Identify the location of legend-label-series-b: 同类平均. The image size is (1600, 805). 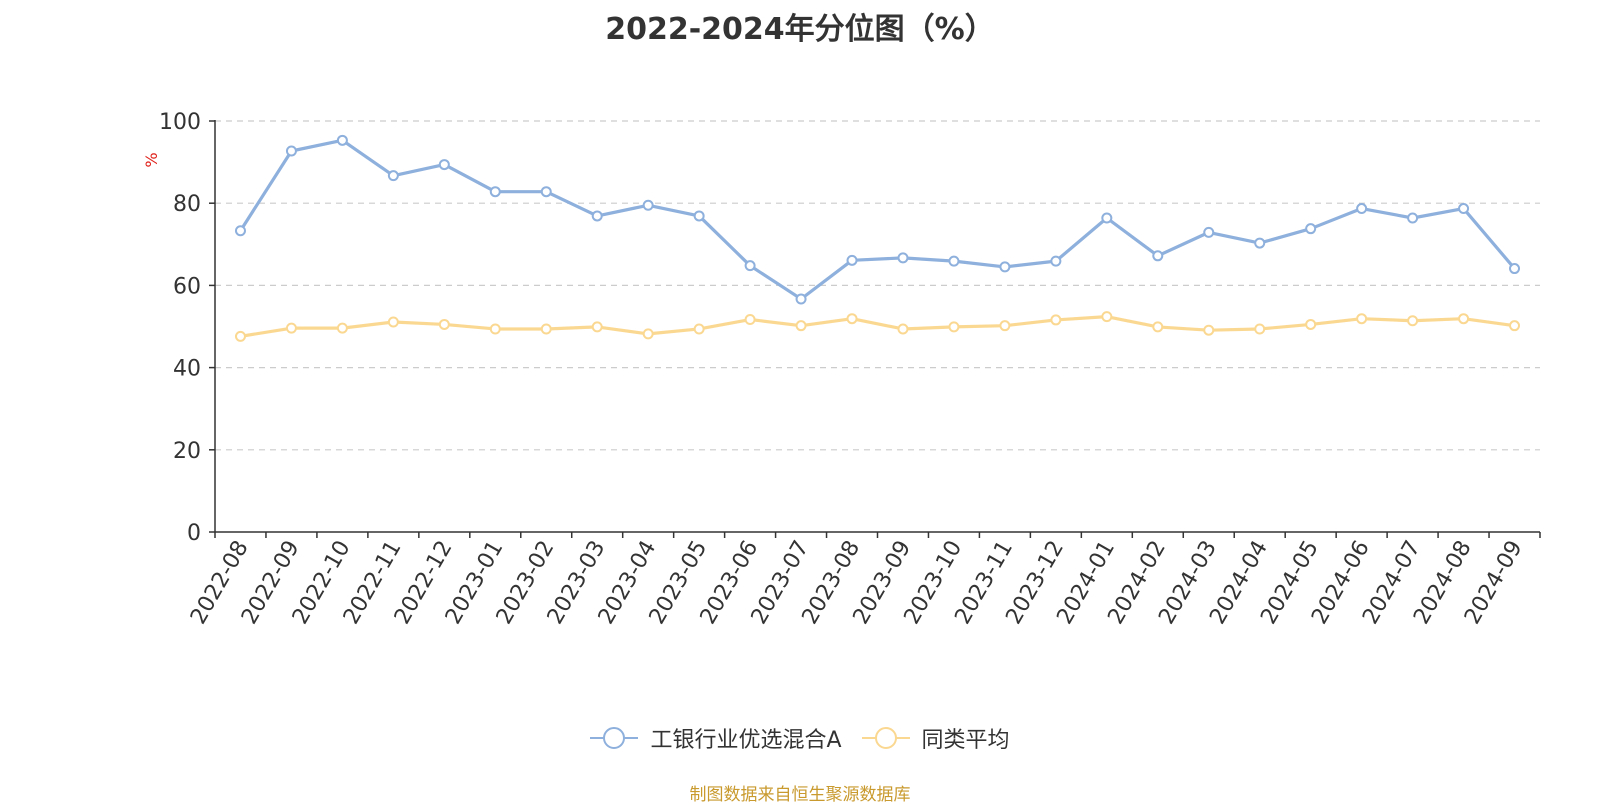
(965, 740).